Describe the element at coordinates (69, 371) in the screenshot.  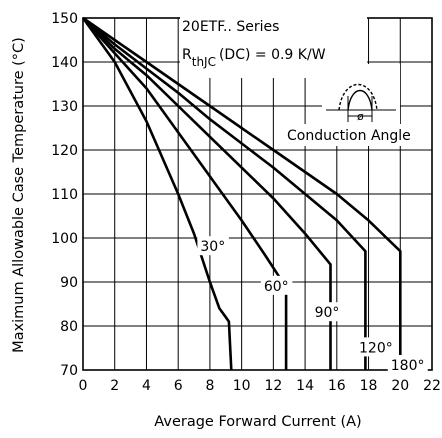
I see `y-tick-label: 70` at that location.